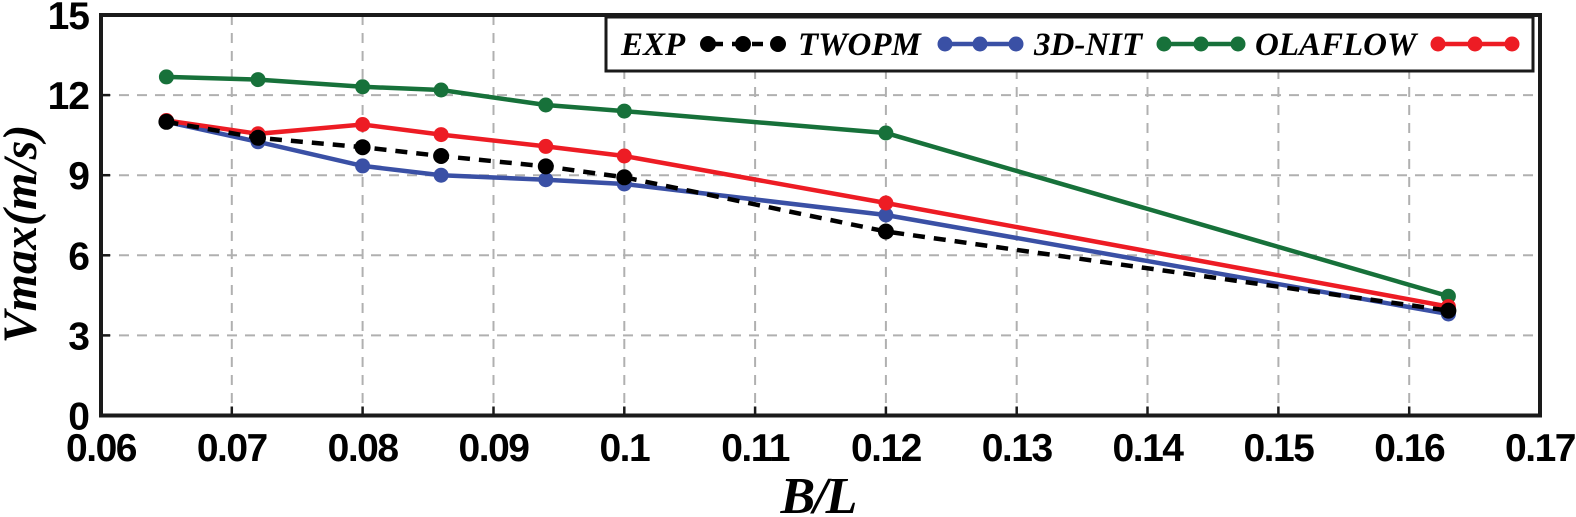 The width and height of the screenshot is (1576, 517). What do you see at coordinates (69, 96) in the screenshot?
I see `svg-text: 12` at bounding box center [69, 96].